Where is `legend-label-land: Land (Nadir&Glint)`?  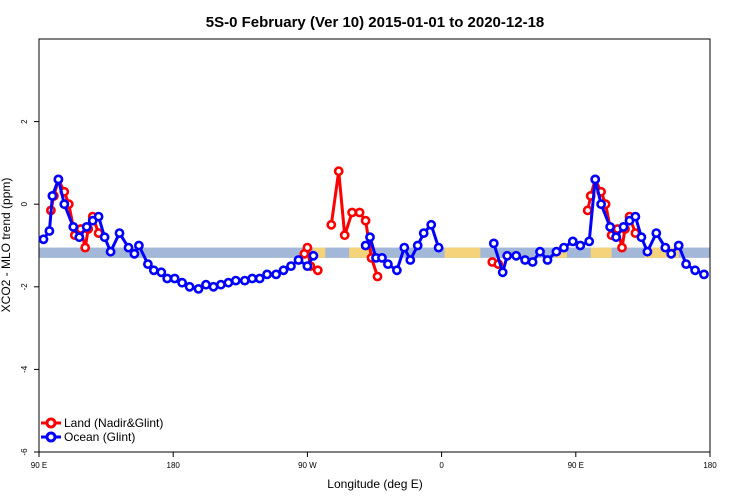 legend-label-land: Land (Nadir&Glint) is located at coordinates (113, 423).